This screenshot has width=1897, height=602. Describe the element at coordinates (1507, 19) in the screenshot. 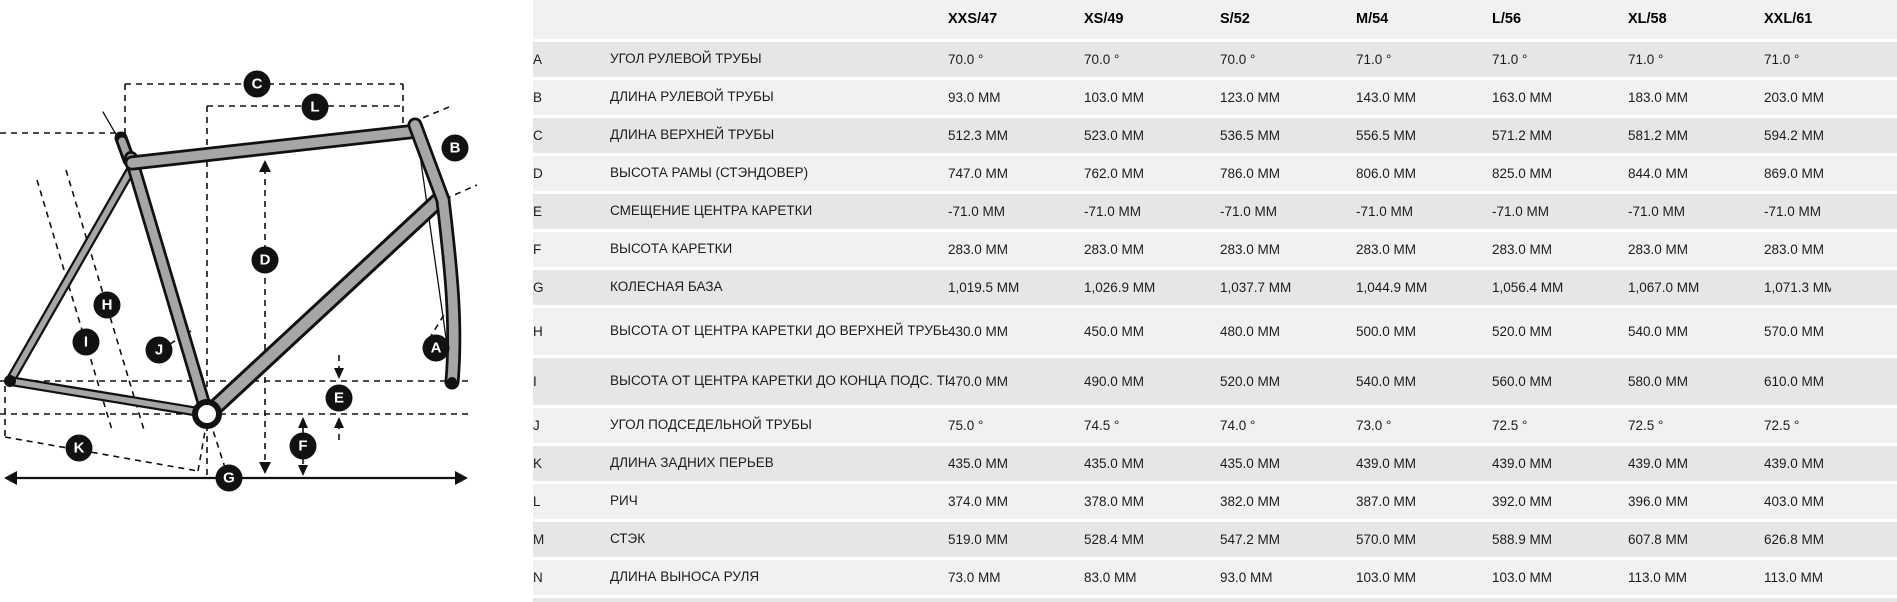

I see `size-header-L/56: L/56` at that location.